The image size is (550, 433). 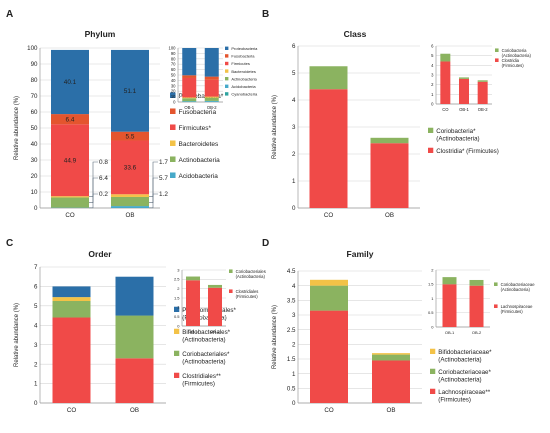 What do you see at coordinates (211, 101) in the screenshot?
I see `bar-segment-acidobacteria` at bounding box center [211, 101].